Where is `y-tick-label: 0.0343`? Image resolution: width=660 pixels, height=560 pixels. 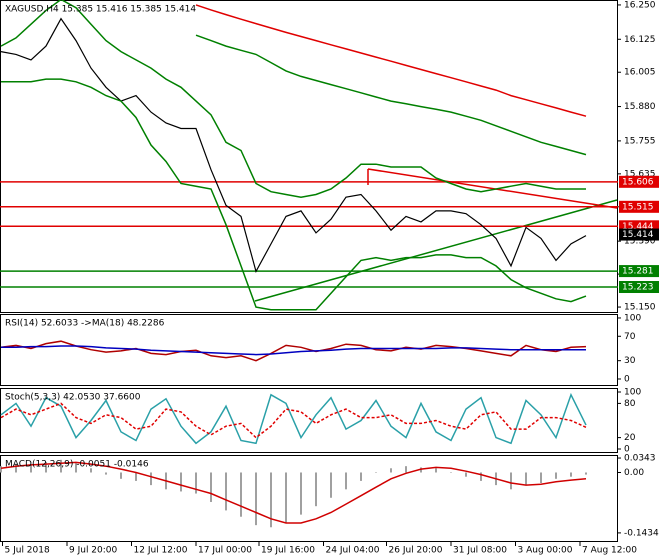 y-tick-label: 0.0343 is located at coordinates (640, 459).